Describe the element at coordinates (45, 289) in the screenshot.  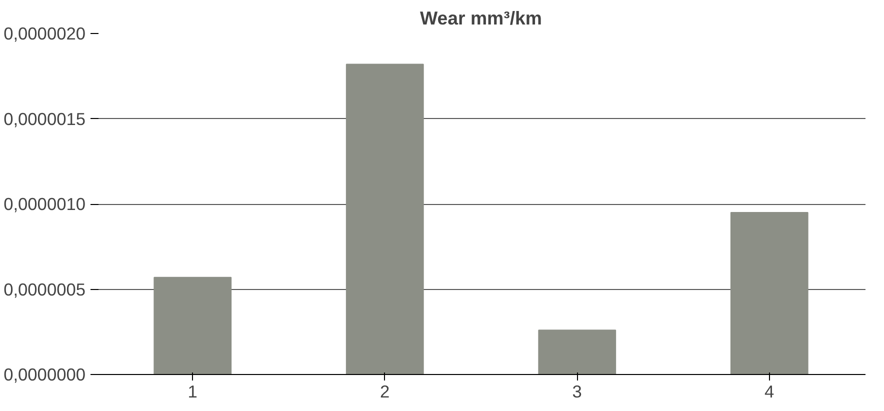
I see `y-tick-label: 0,0000005` at that location.